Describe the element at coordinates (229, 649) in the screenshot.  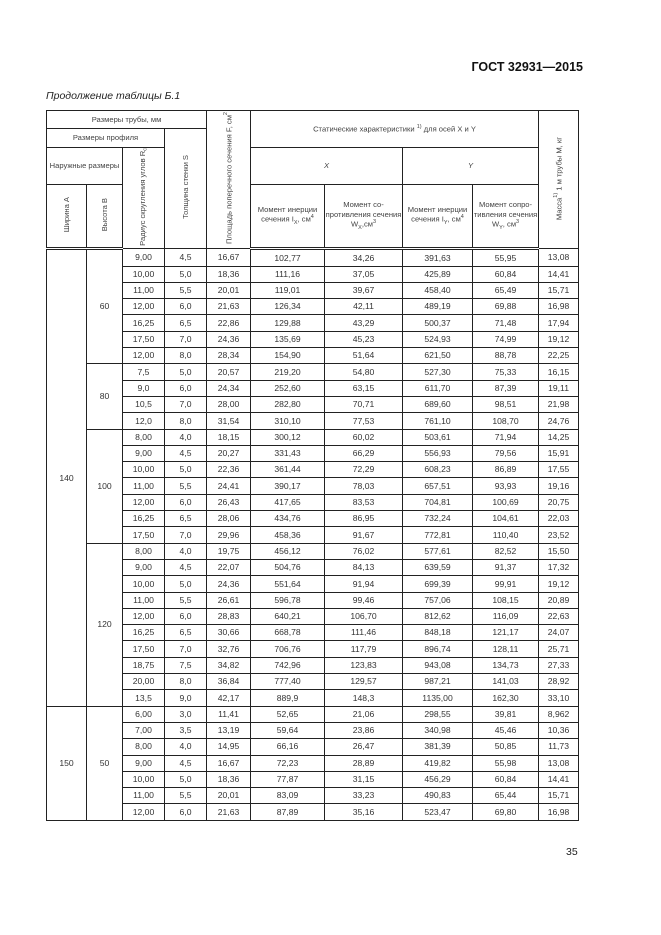
I see `cell-area: 32,76` at that location.